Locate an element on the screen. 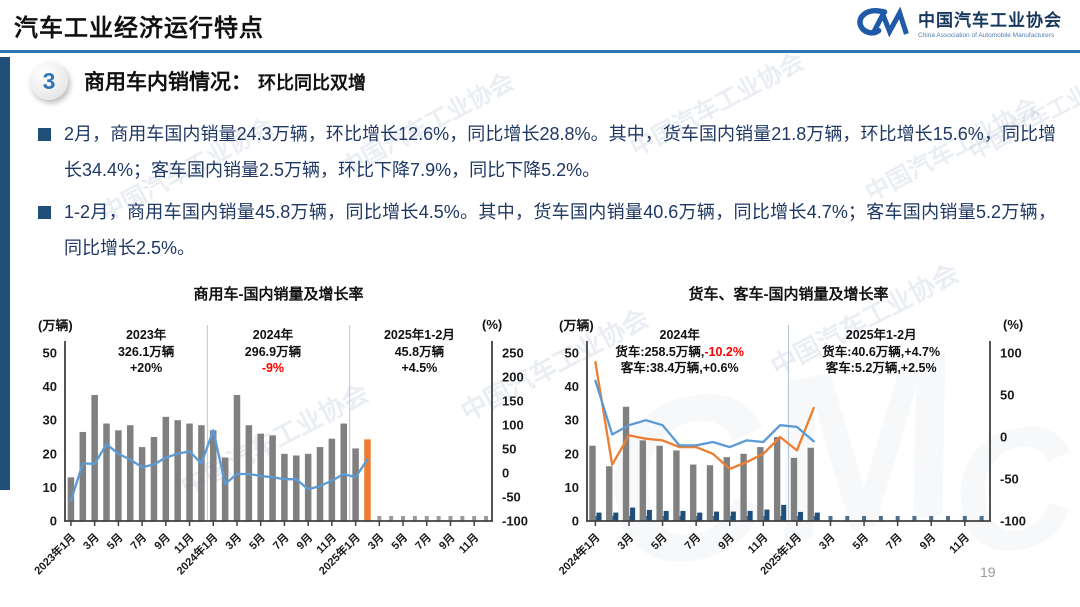 The image size is (1080, 607). caam-logo-icon is located at coordinates (883, 21).